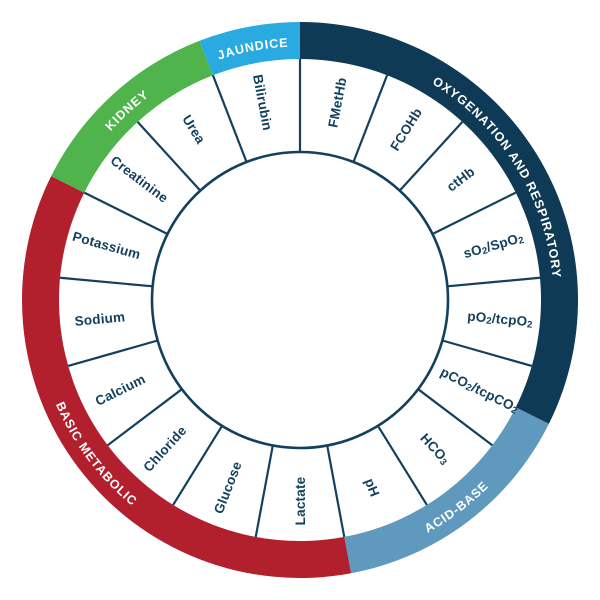 The width and height of the screenshot is (600, 600). Describe the element at coordinates (249, 49) in the screenshot. I see `category-arc-jaundice` at that location.